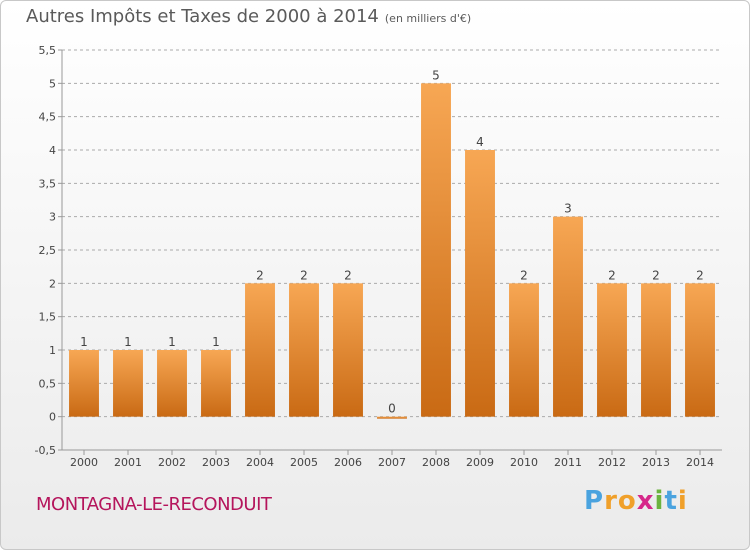  I want to click on proxiti-logo: Proxiti, so click(636, 501).